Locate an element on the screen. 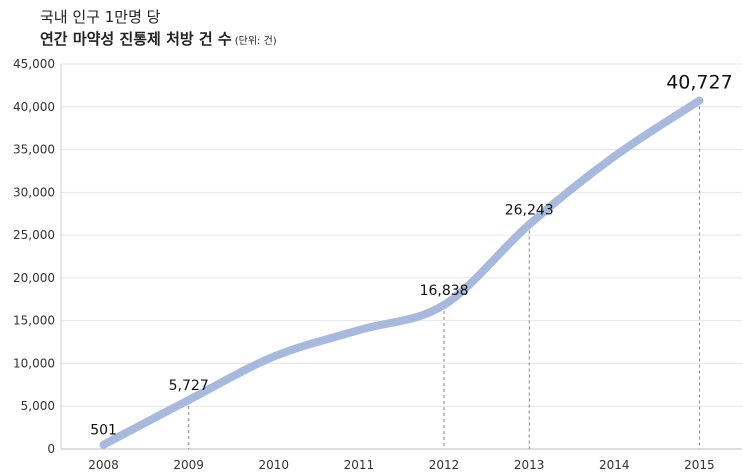 The width and height of the screenshot is (743, 475). data-label: 40,727 is located at coordinates (699, 83).